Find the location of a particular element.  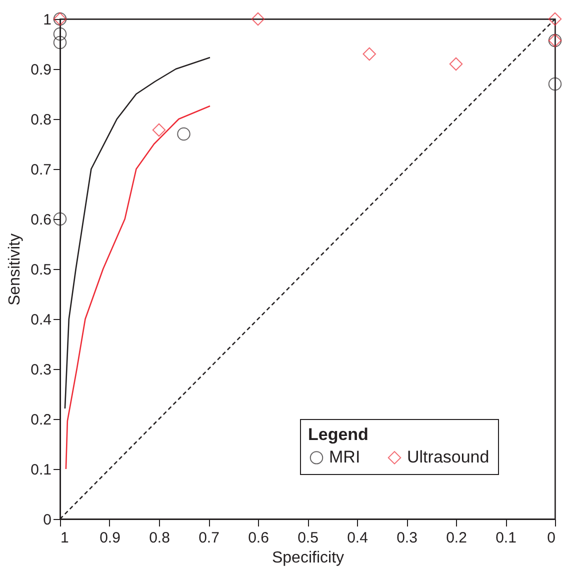

y-tick-label: 0.5 is located at coordinates (41, 270).